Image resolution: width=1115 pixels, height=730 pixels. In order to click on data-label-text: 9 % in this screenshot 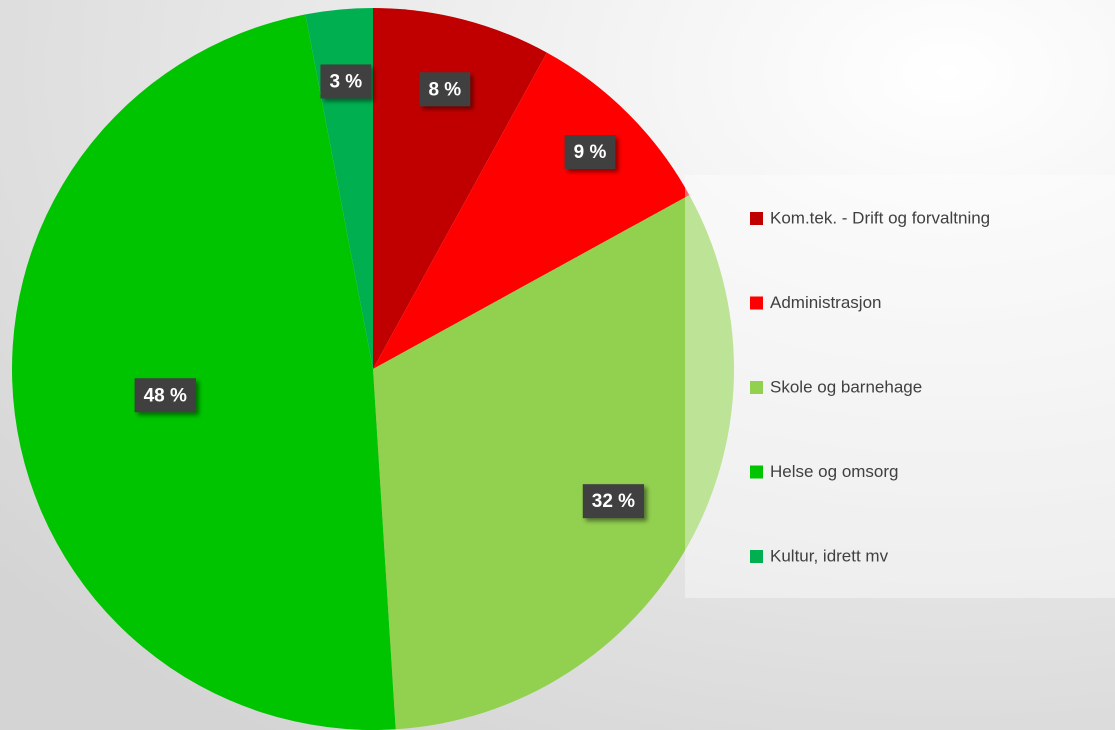, I will do `click(590, 152)`.